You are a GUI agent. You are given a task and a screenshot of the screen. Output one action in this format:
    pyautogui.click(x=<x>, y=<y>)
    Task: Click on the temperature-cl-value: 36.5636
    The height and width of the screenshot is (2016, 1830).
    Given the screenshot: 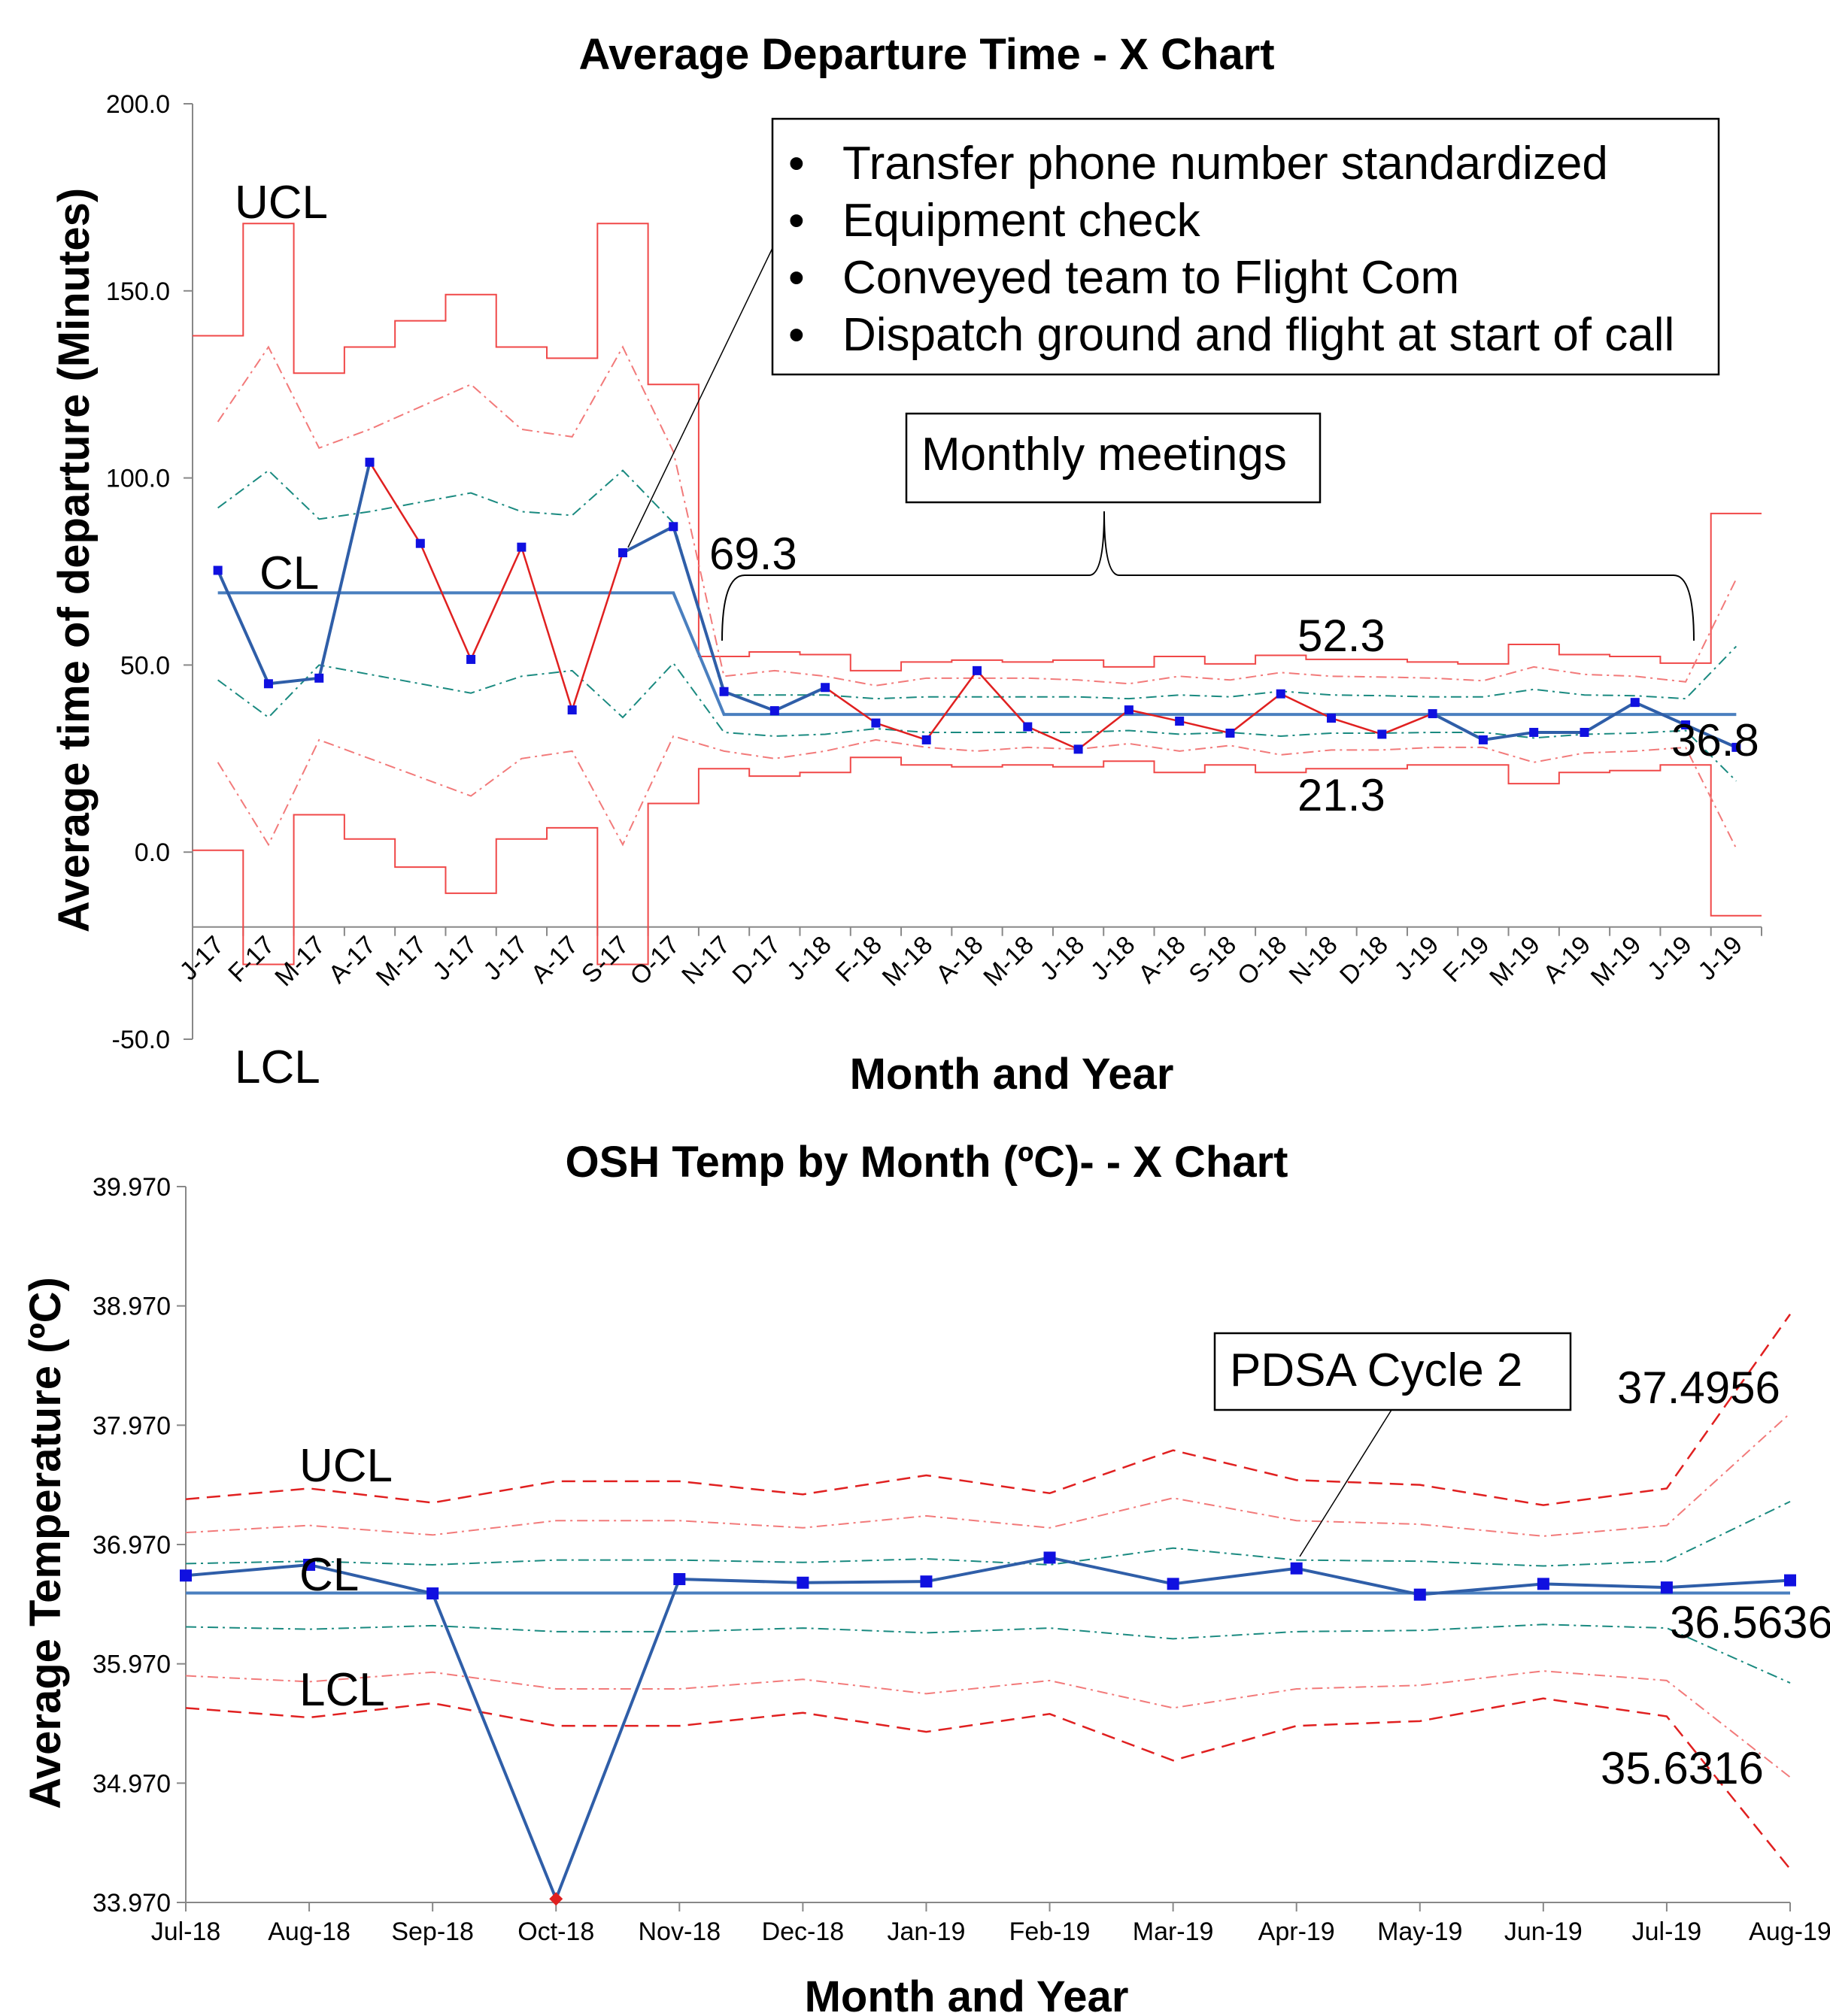 What is the action you would take?
    pyautogui.click(x=1750, y=1622)
    